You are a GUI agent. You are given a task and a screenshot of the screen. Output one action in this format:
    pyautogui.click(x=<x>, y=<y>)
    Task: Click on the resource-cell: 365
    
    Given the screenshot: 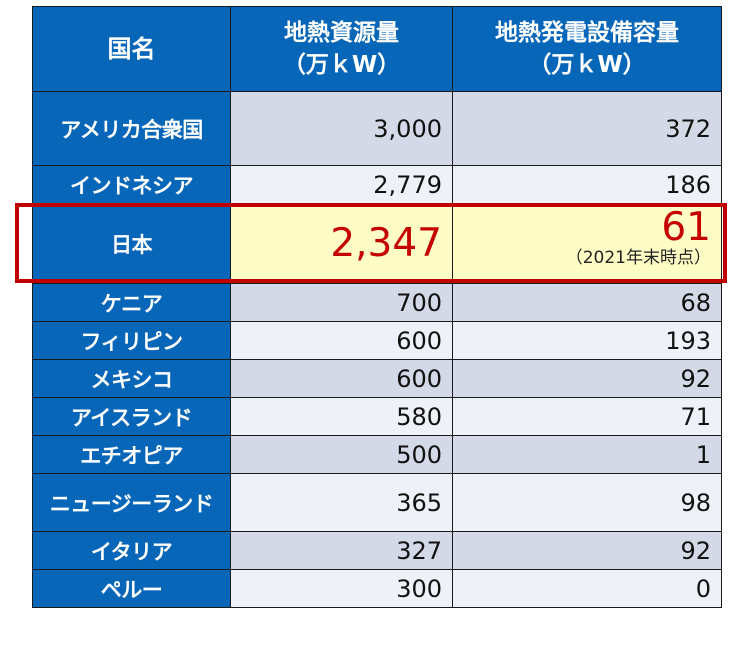 What is the action you would take?
    pyautogui.click(x=341, y=502)
    